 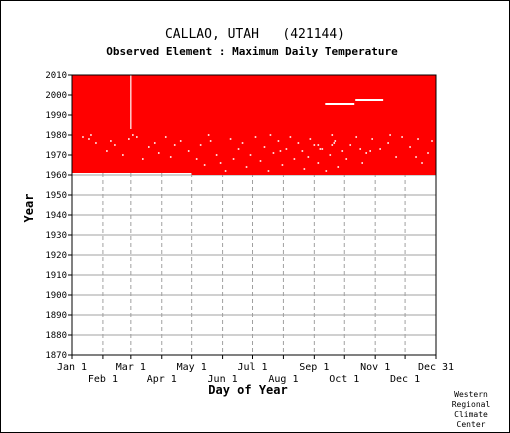 What do you see at coordinates (56, 276) in the screenshot?
I see `y-tick-label: 1910` at bounding box center [56, 276].